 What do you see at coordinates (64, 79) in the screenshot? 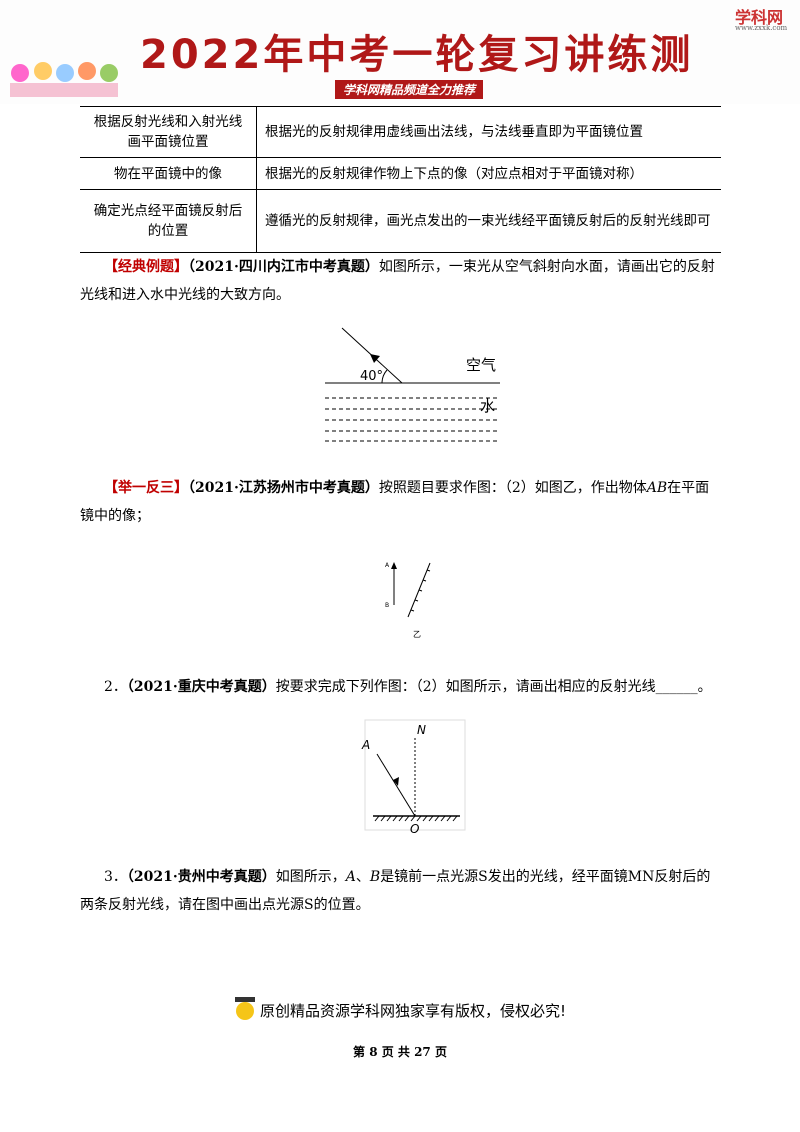
I see `kids-illustration` at bounding box center [64, 79].